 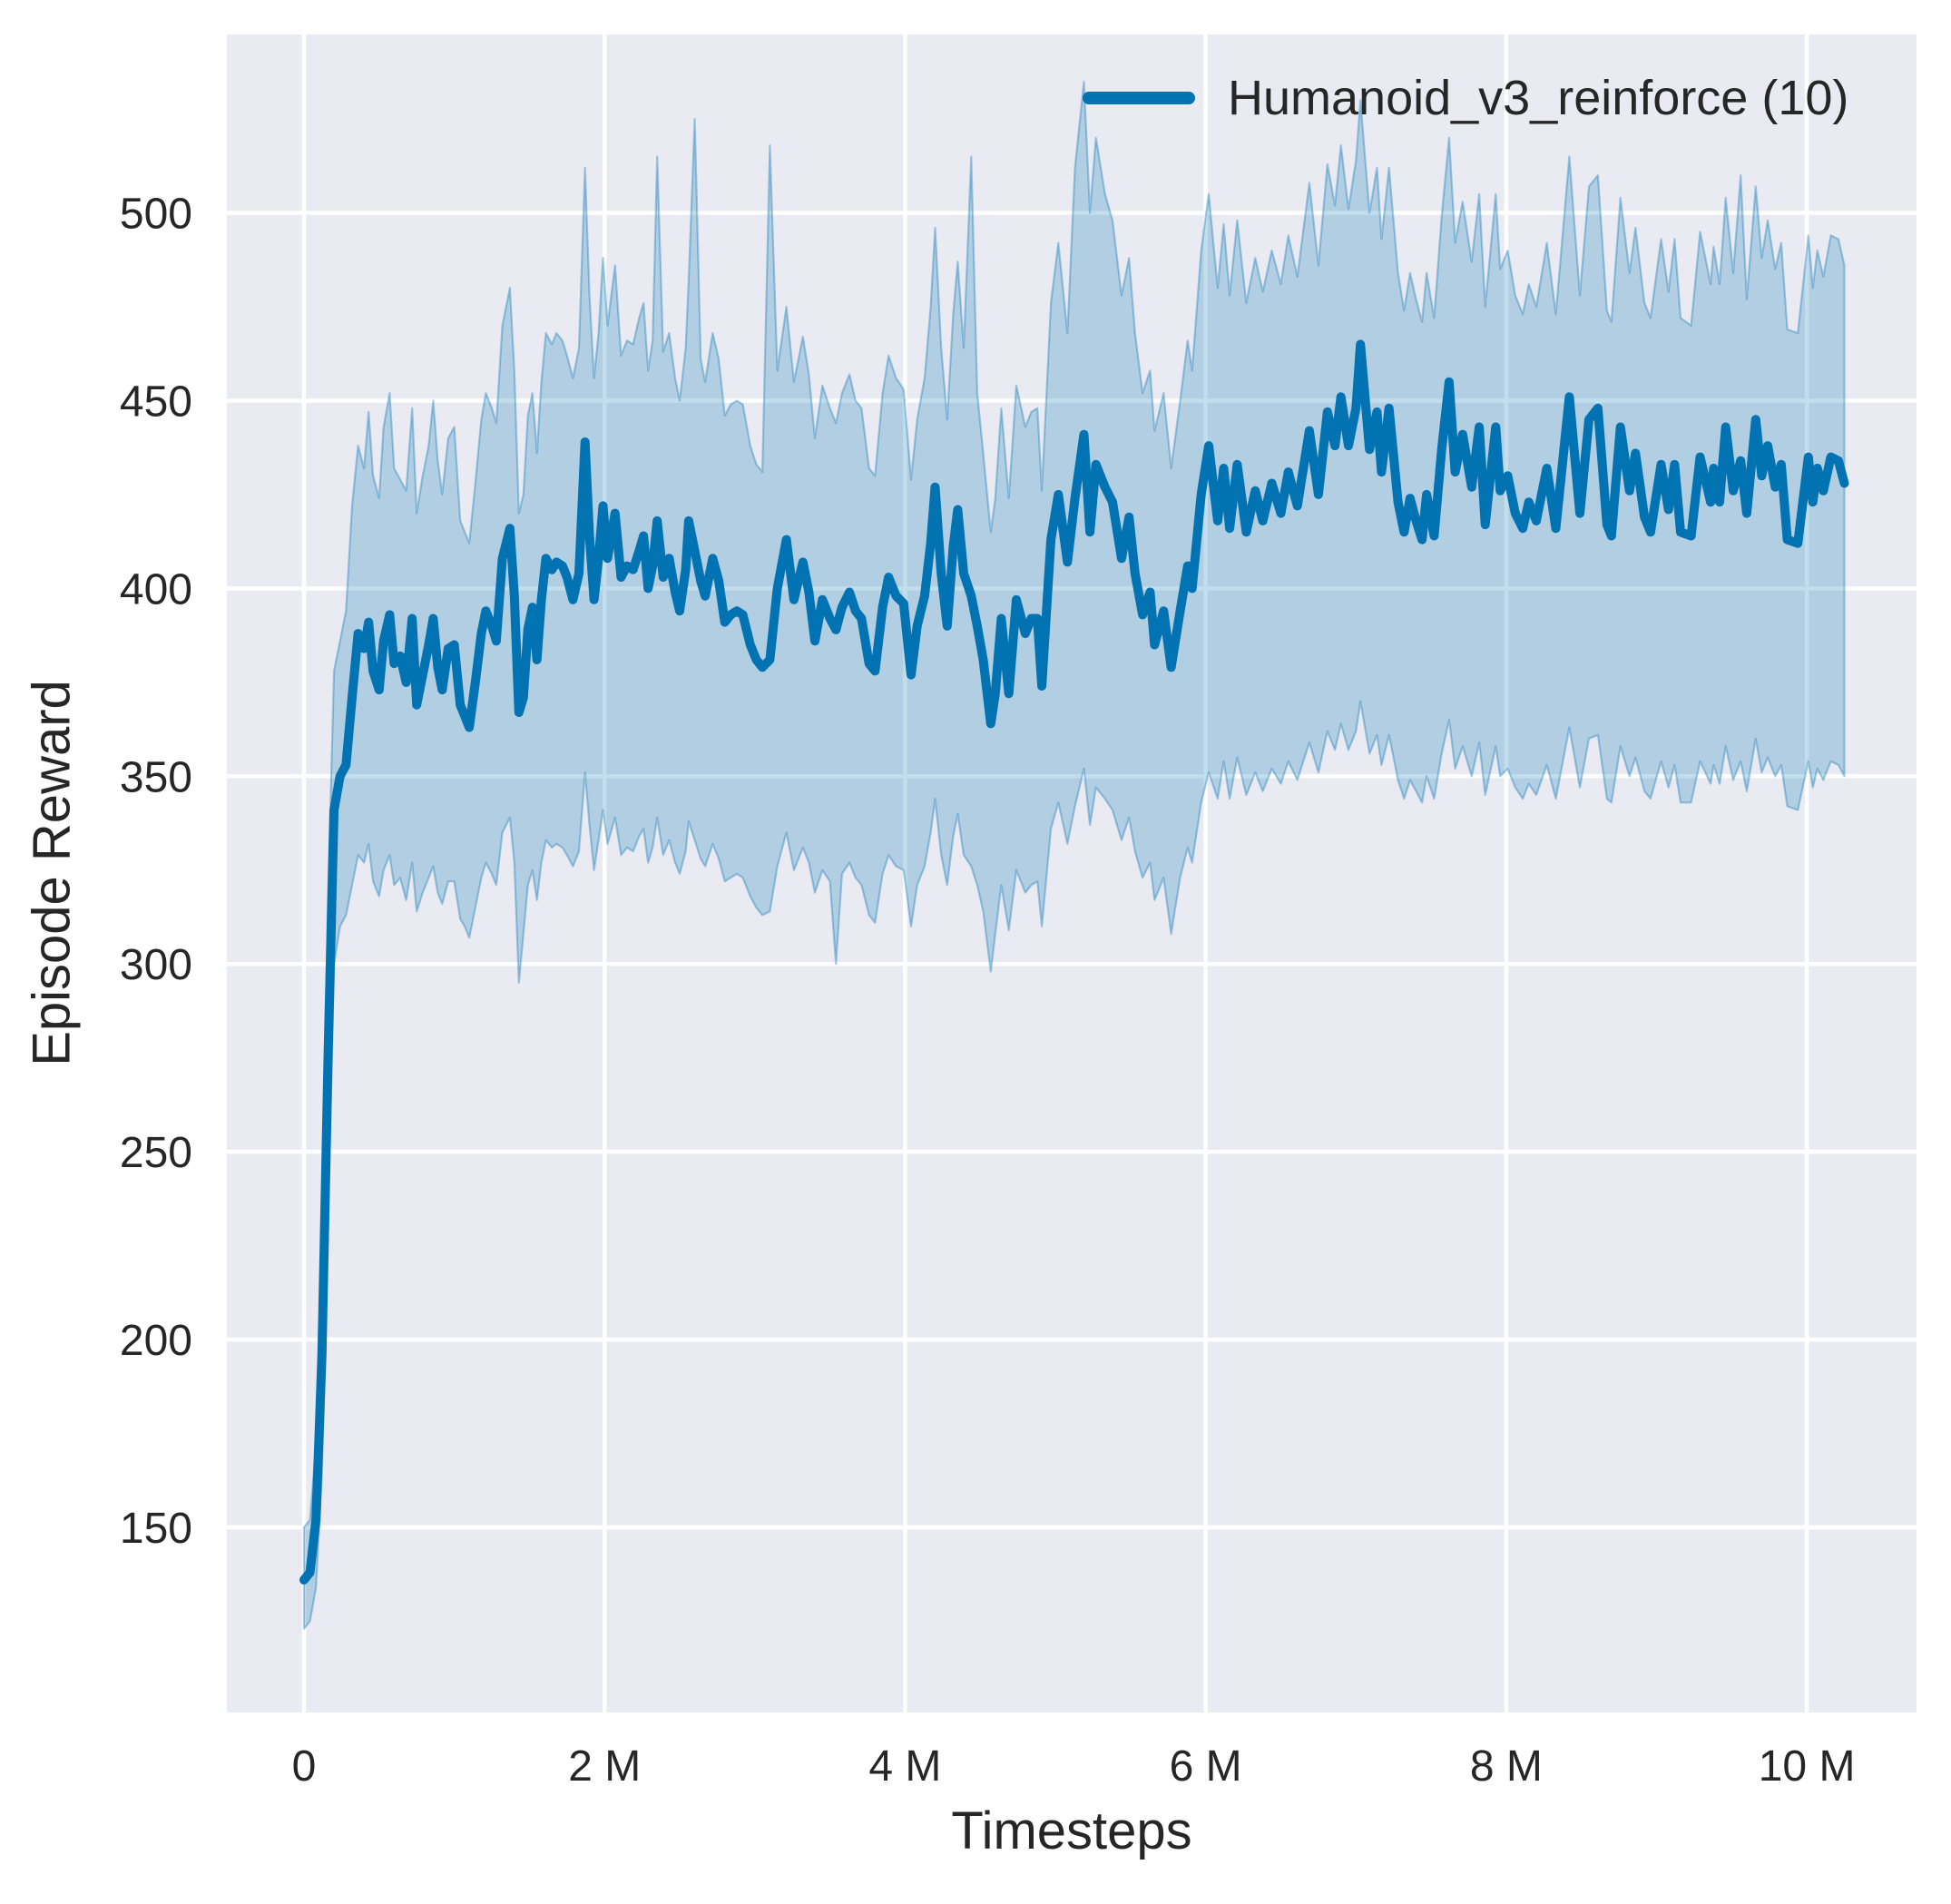 What do you see at coordinates (1206, 1767) in the screenshot?
I see `x-tick-label-6: 6 M` at bounding box center [1206, 1767].